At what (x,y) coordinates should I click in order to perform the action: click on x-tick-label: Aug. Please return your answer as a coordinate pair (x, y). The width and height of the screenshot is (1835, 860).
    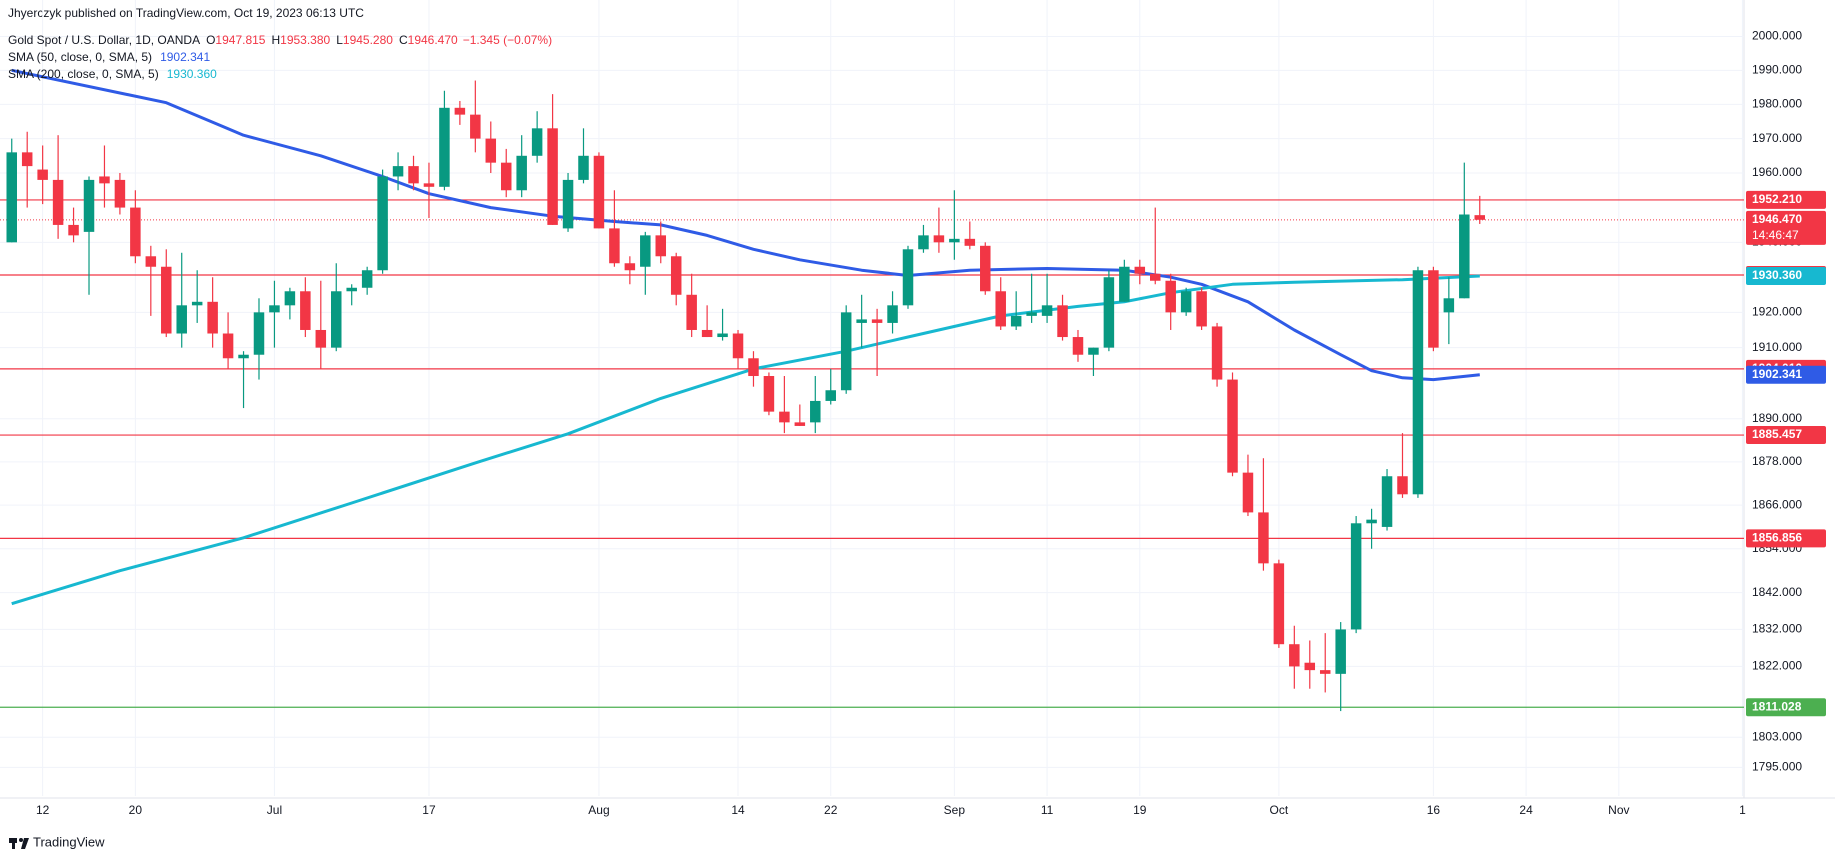
    Looking at the image, I should click on (598, 810).